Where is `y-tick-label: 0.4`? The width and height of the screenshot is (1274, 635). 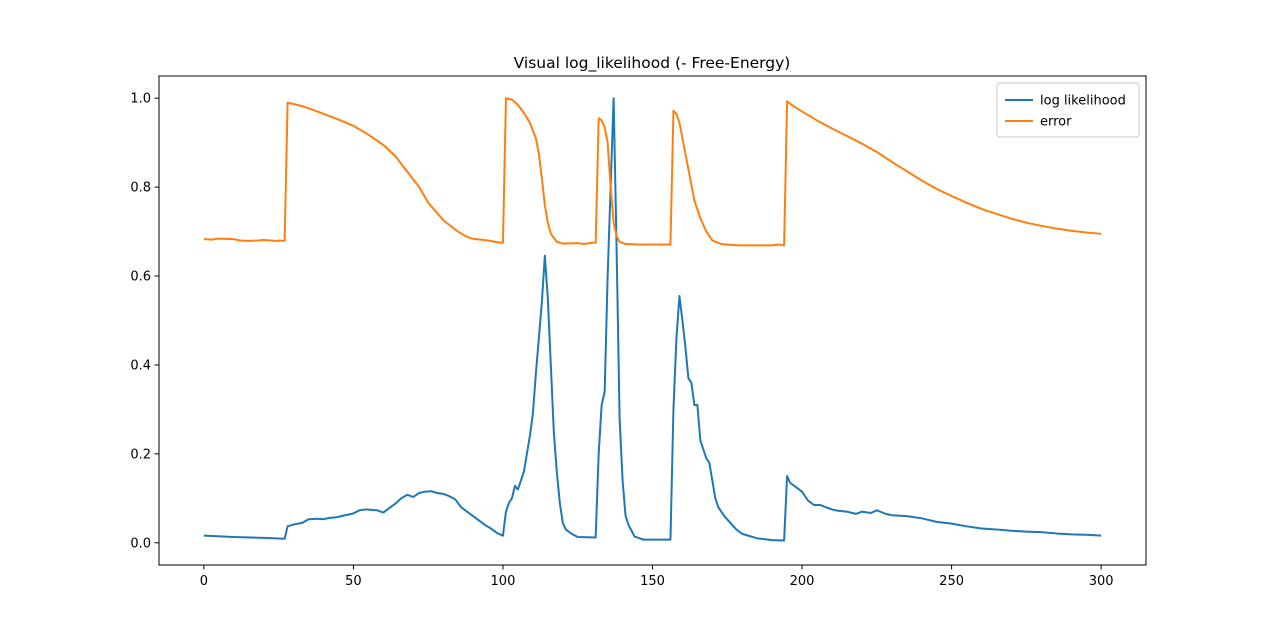 y-tick-label: 0.4 is located at coordinates (140, 365).